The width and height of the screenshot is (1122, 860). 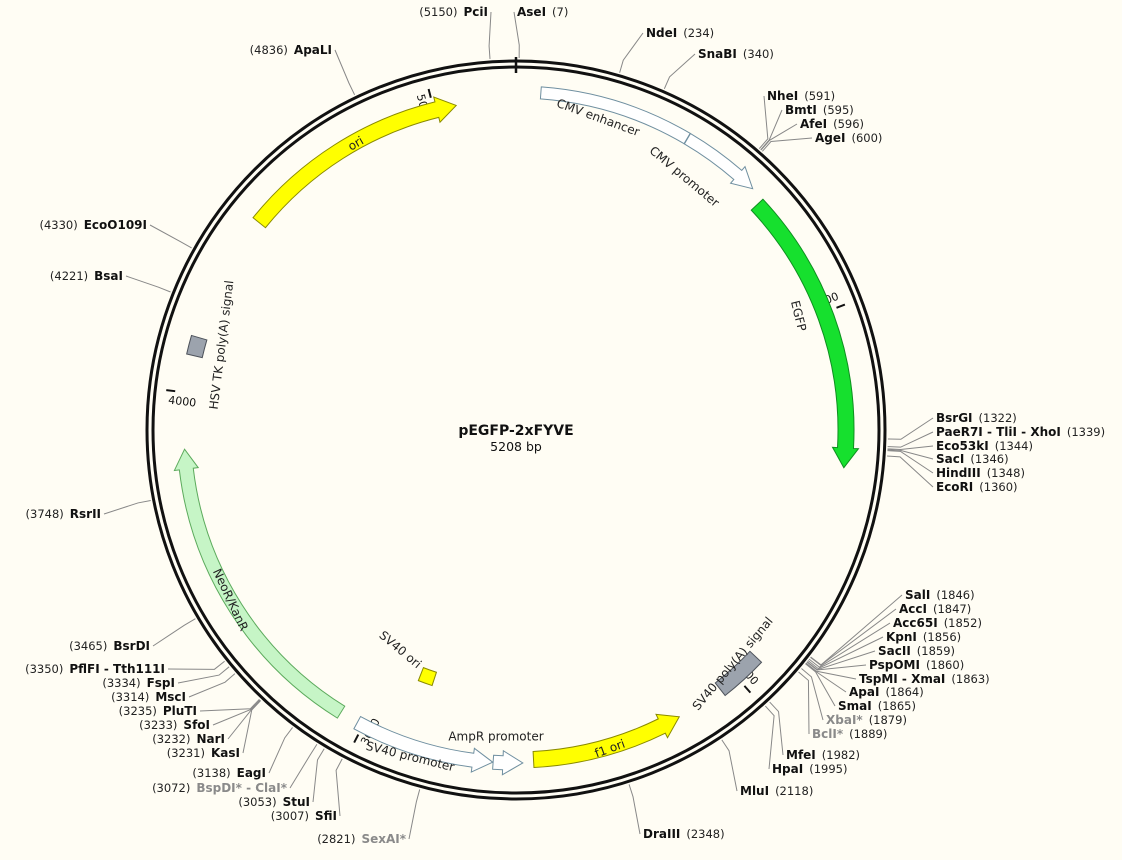 I want to click on site-name: KasI, so click(x=225, y=753).